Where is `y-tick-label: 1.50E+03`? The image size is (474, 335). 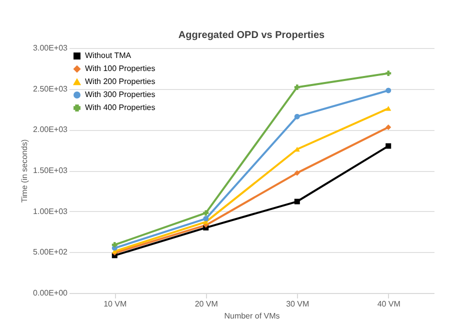
y-tick-label: 1.50E+03 is located at coordinates (50, 170).